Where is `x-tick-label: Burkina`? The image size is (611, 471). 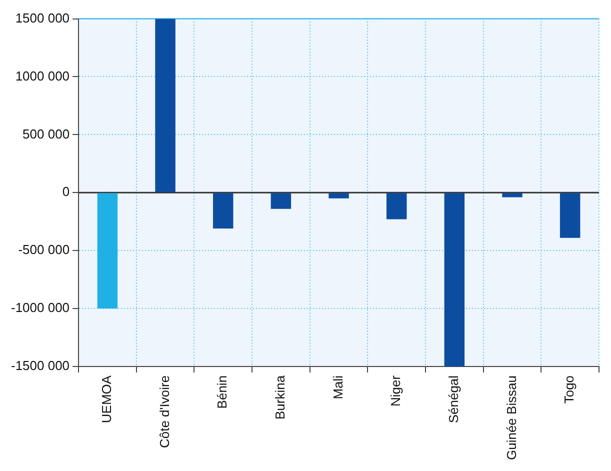
x-tick-label: Burkina is located at coordinates (280, 397).